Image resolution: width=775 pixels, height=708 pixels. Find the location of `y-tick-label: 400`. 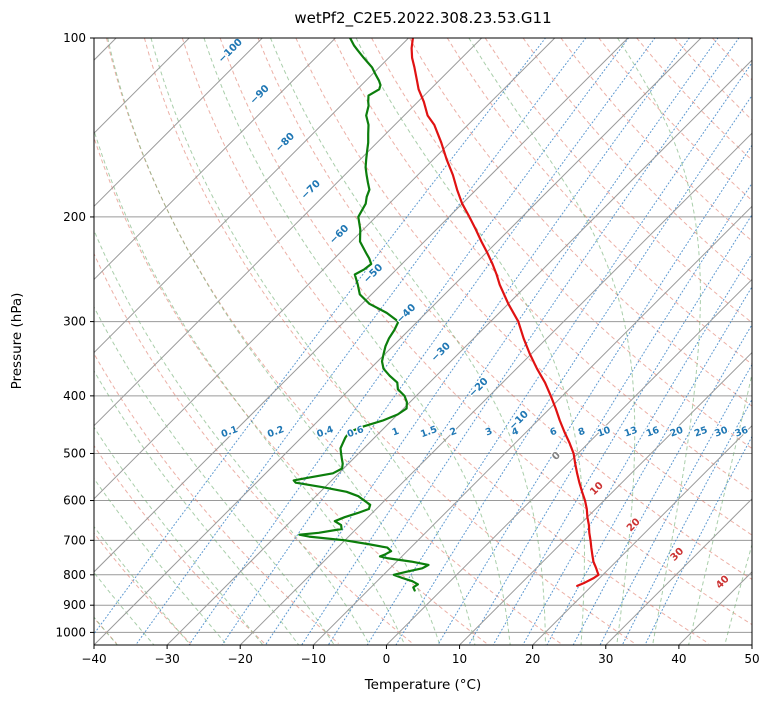

y-tick-label: 400 is located at coordinates (74, 396).